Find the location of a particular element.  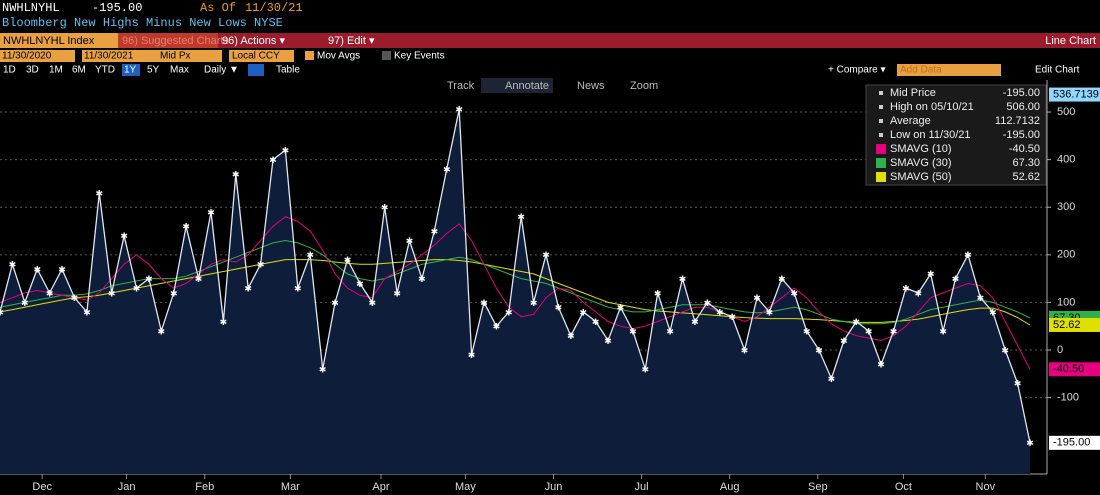

period-button: YTD is located at coordinates (105, 70).